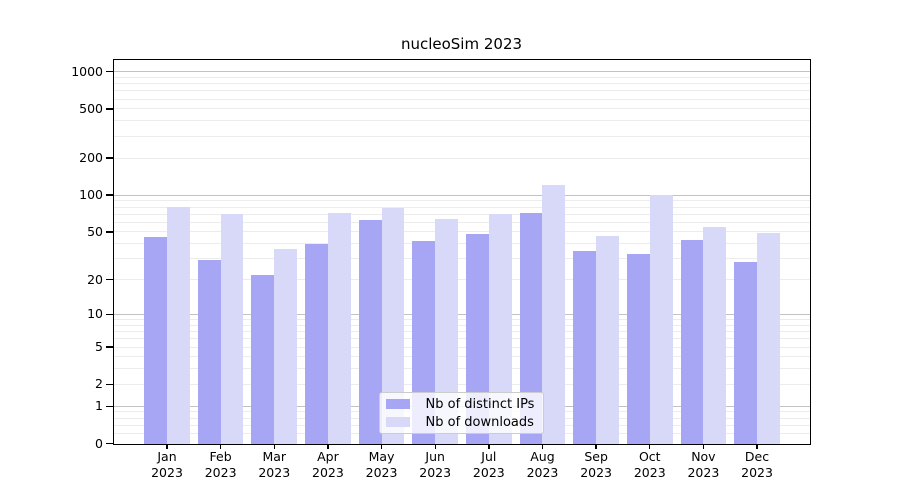 The width and height of the screenshot is (900, 500). I want to click on x-tick-label: Jul 2023, so click(489, 464).